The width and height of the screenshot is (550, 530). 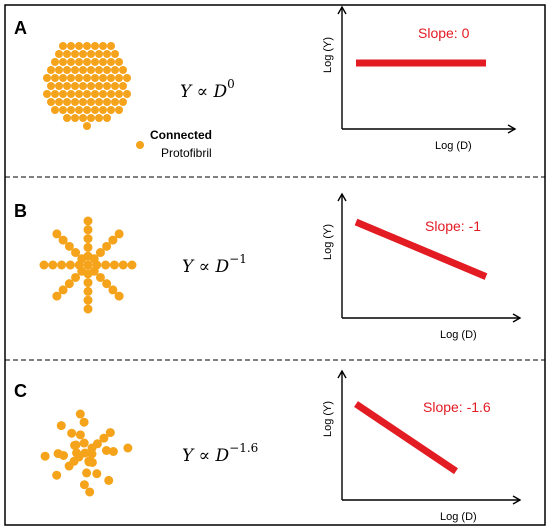 I want to click on formula-b: Y ∝ D−1, so click(x=214, y=264).